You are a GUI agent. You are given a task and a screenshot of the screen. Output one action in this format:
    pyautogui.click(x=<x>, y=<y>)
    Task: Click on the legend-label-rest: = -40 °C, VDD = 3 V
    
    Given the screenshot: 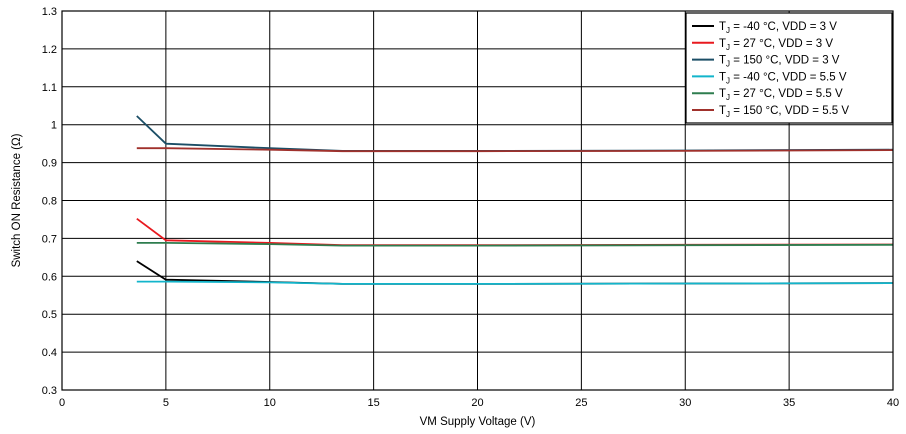 What is the action you would take?
    pyautogui.click(x=783, y=27)
    